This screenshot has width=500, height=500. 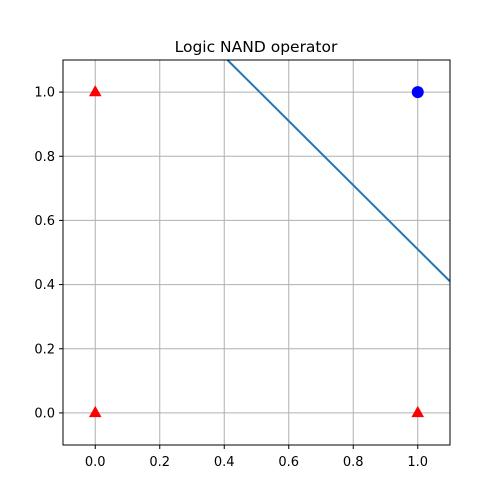 What do you see at coordinates (256, 47) in the screenshot?
I see `chart-title: Logic NAND operator` at bounding box center [256, 47].